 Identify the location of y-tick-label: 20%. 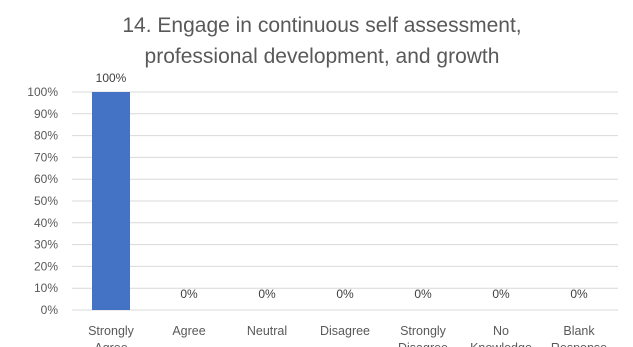
(46, 266).